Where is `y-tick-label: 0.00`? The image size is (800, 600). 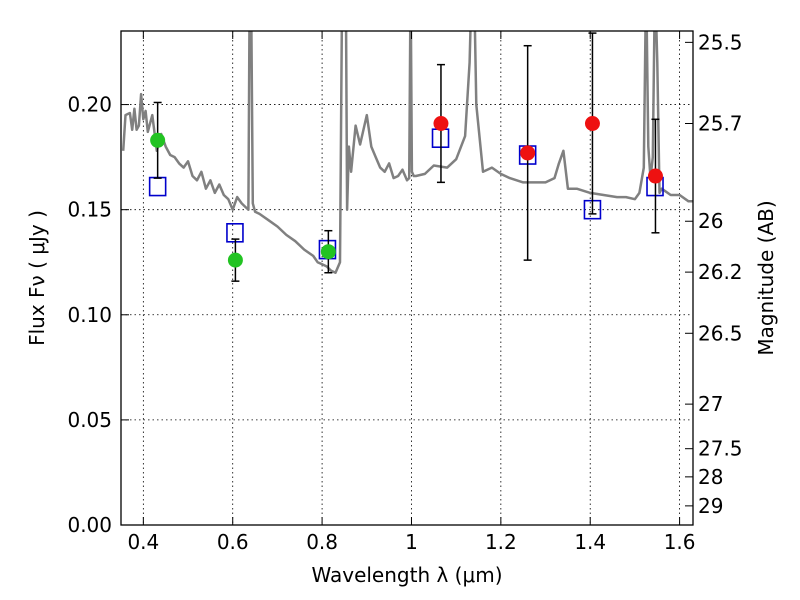 y-tick-label: 0.00 is located at coordinates (89, 525).